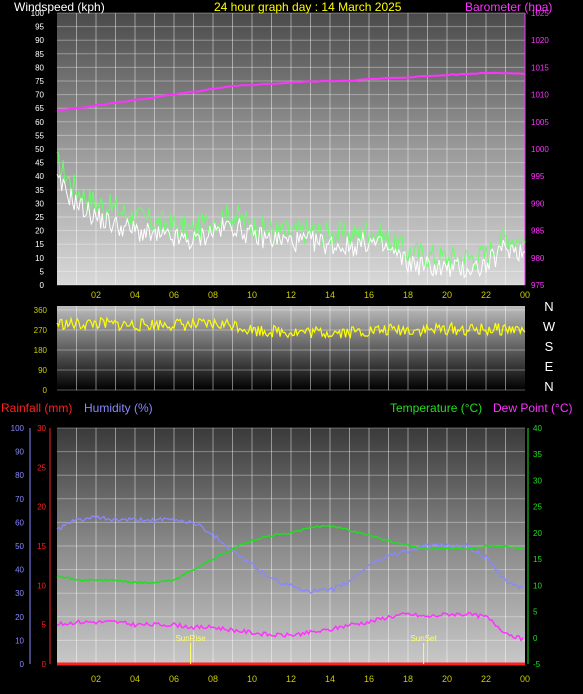 The height and width of the screenshot is (694, 583). Describe the element at coordinates (537, 664) in the screenshot. I see `y-tick-label-temp: -5` at that location.